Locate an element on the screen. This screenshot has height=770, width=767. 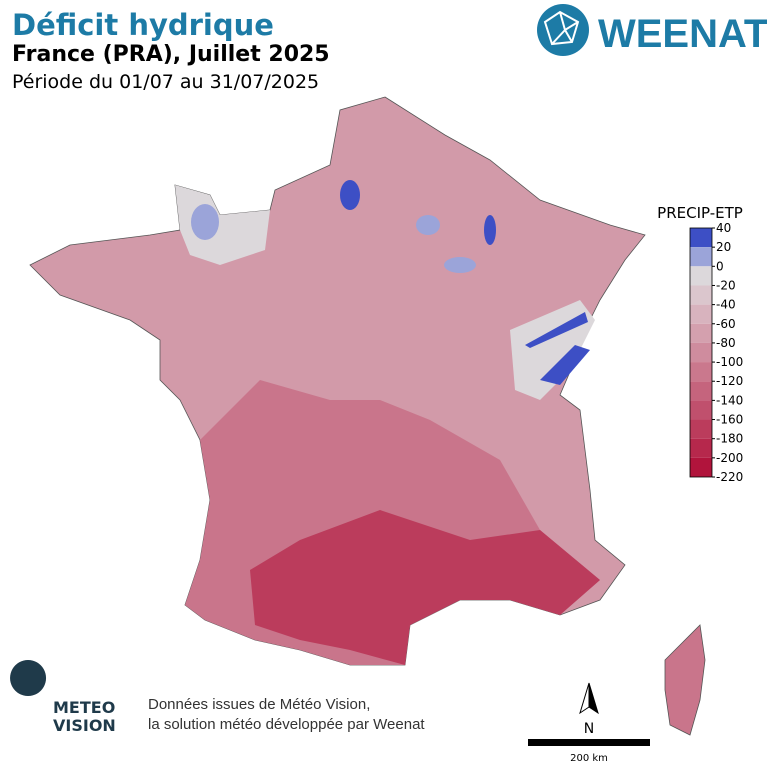
corsica is located at coordinates (685, 680).